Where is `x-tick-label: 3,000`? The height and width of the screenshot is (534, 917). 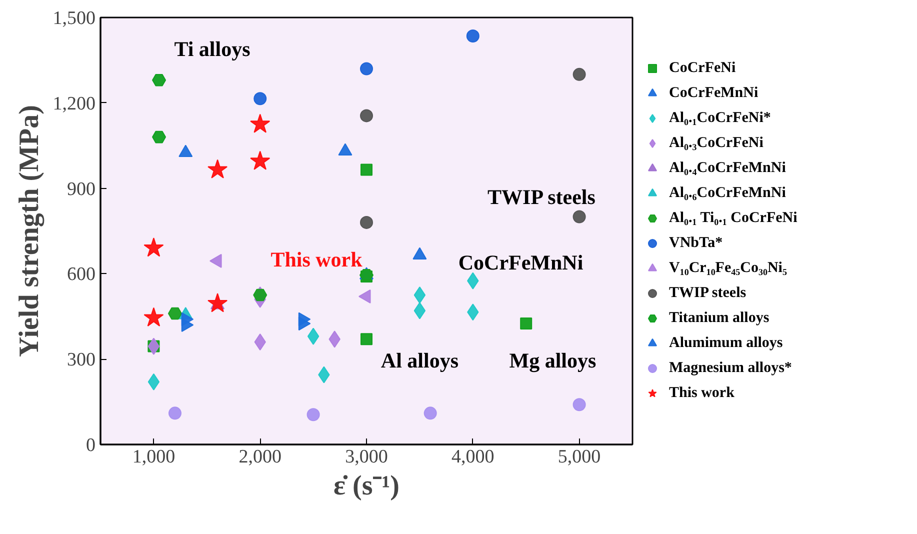 x-tick-label: 3,000 is located at coordinates (366, 457).